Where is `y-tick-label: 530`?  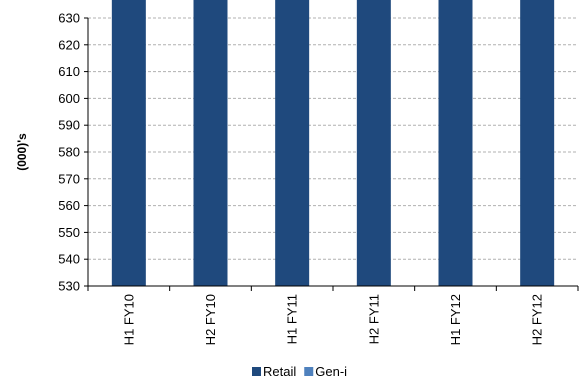
y-tick-label: 530 is located at coordinates (69, 286).